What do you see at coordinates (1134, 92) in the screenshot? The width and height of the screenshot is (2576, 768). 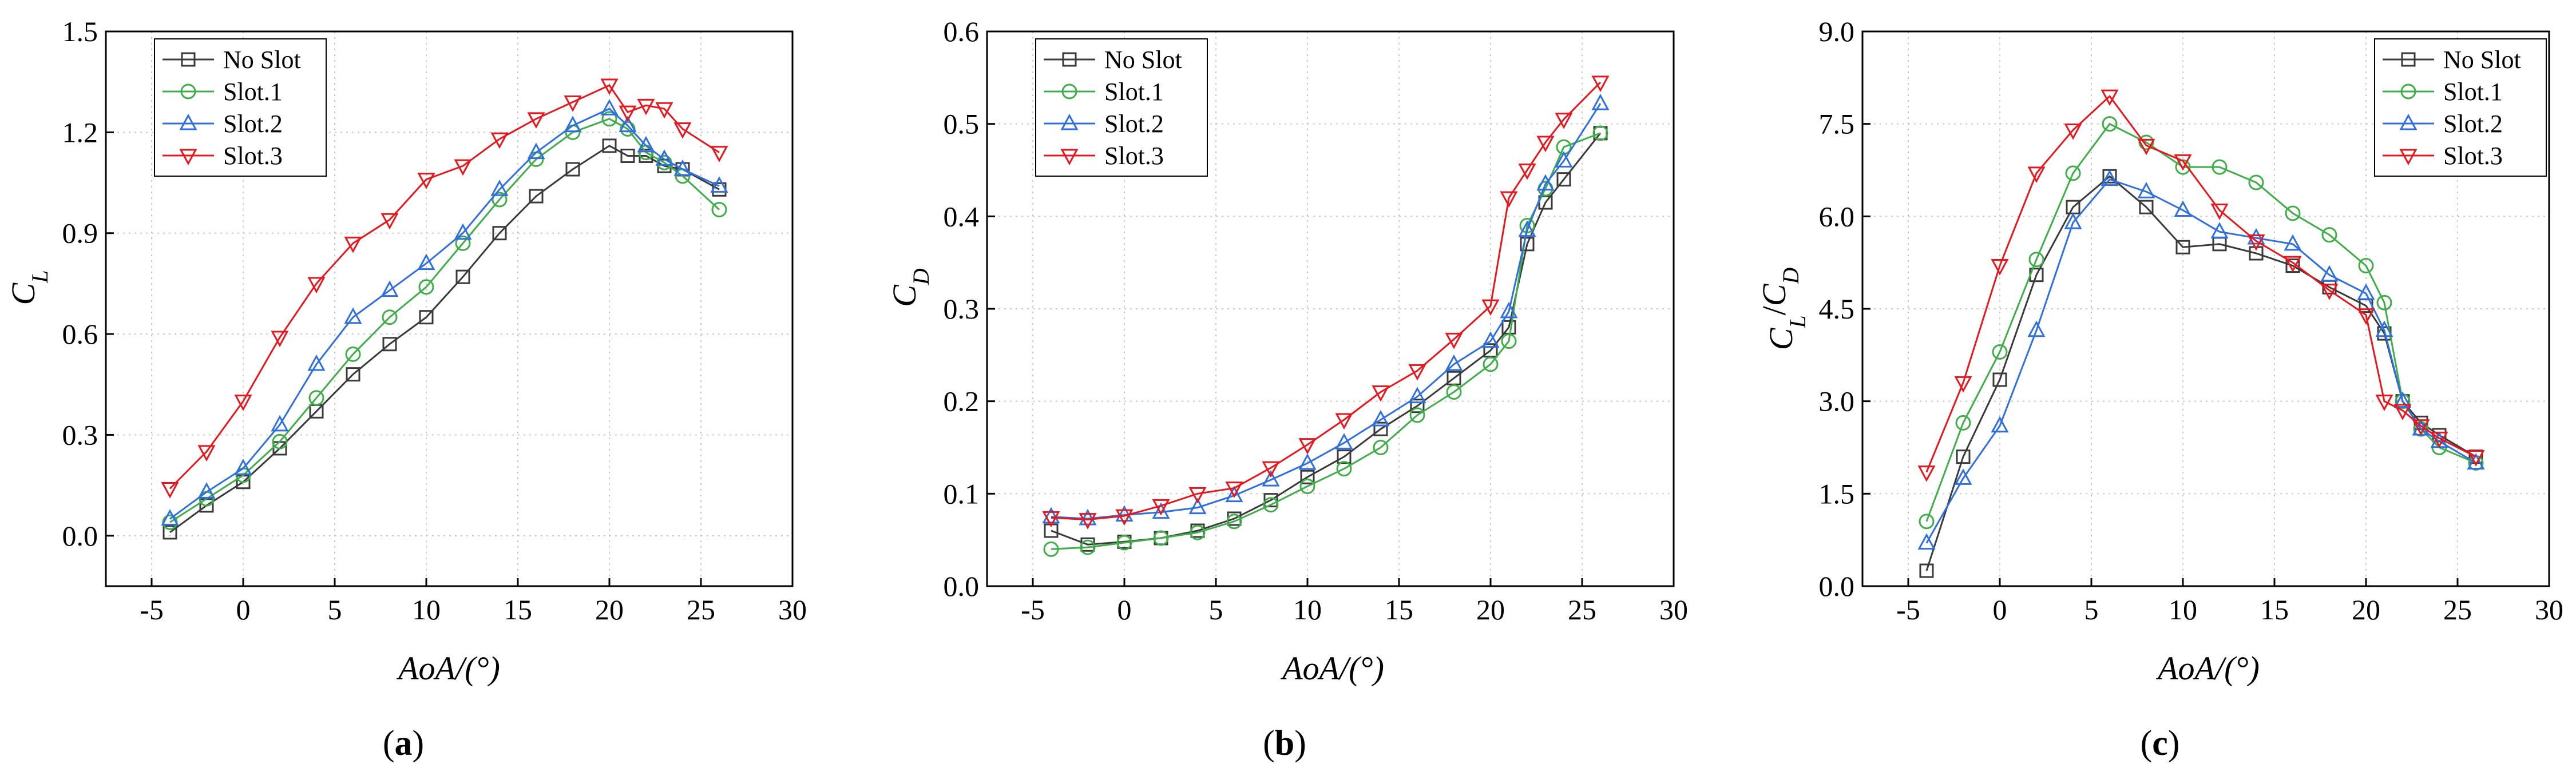 I see `legend-label-slot-1-b: Slot.1` at bounding box center [1134, 92].